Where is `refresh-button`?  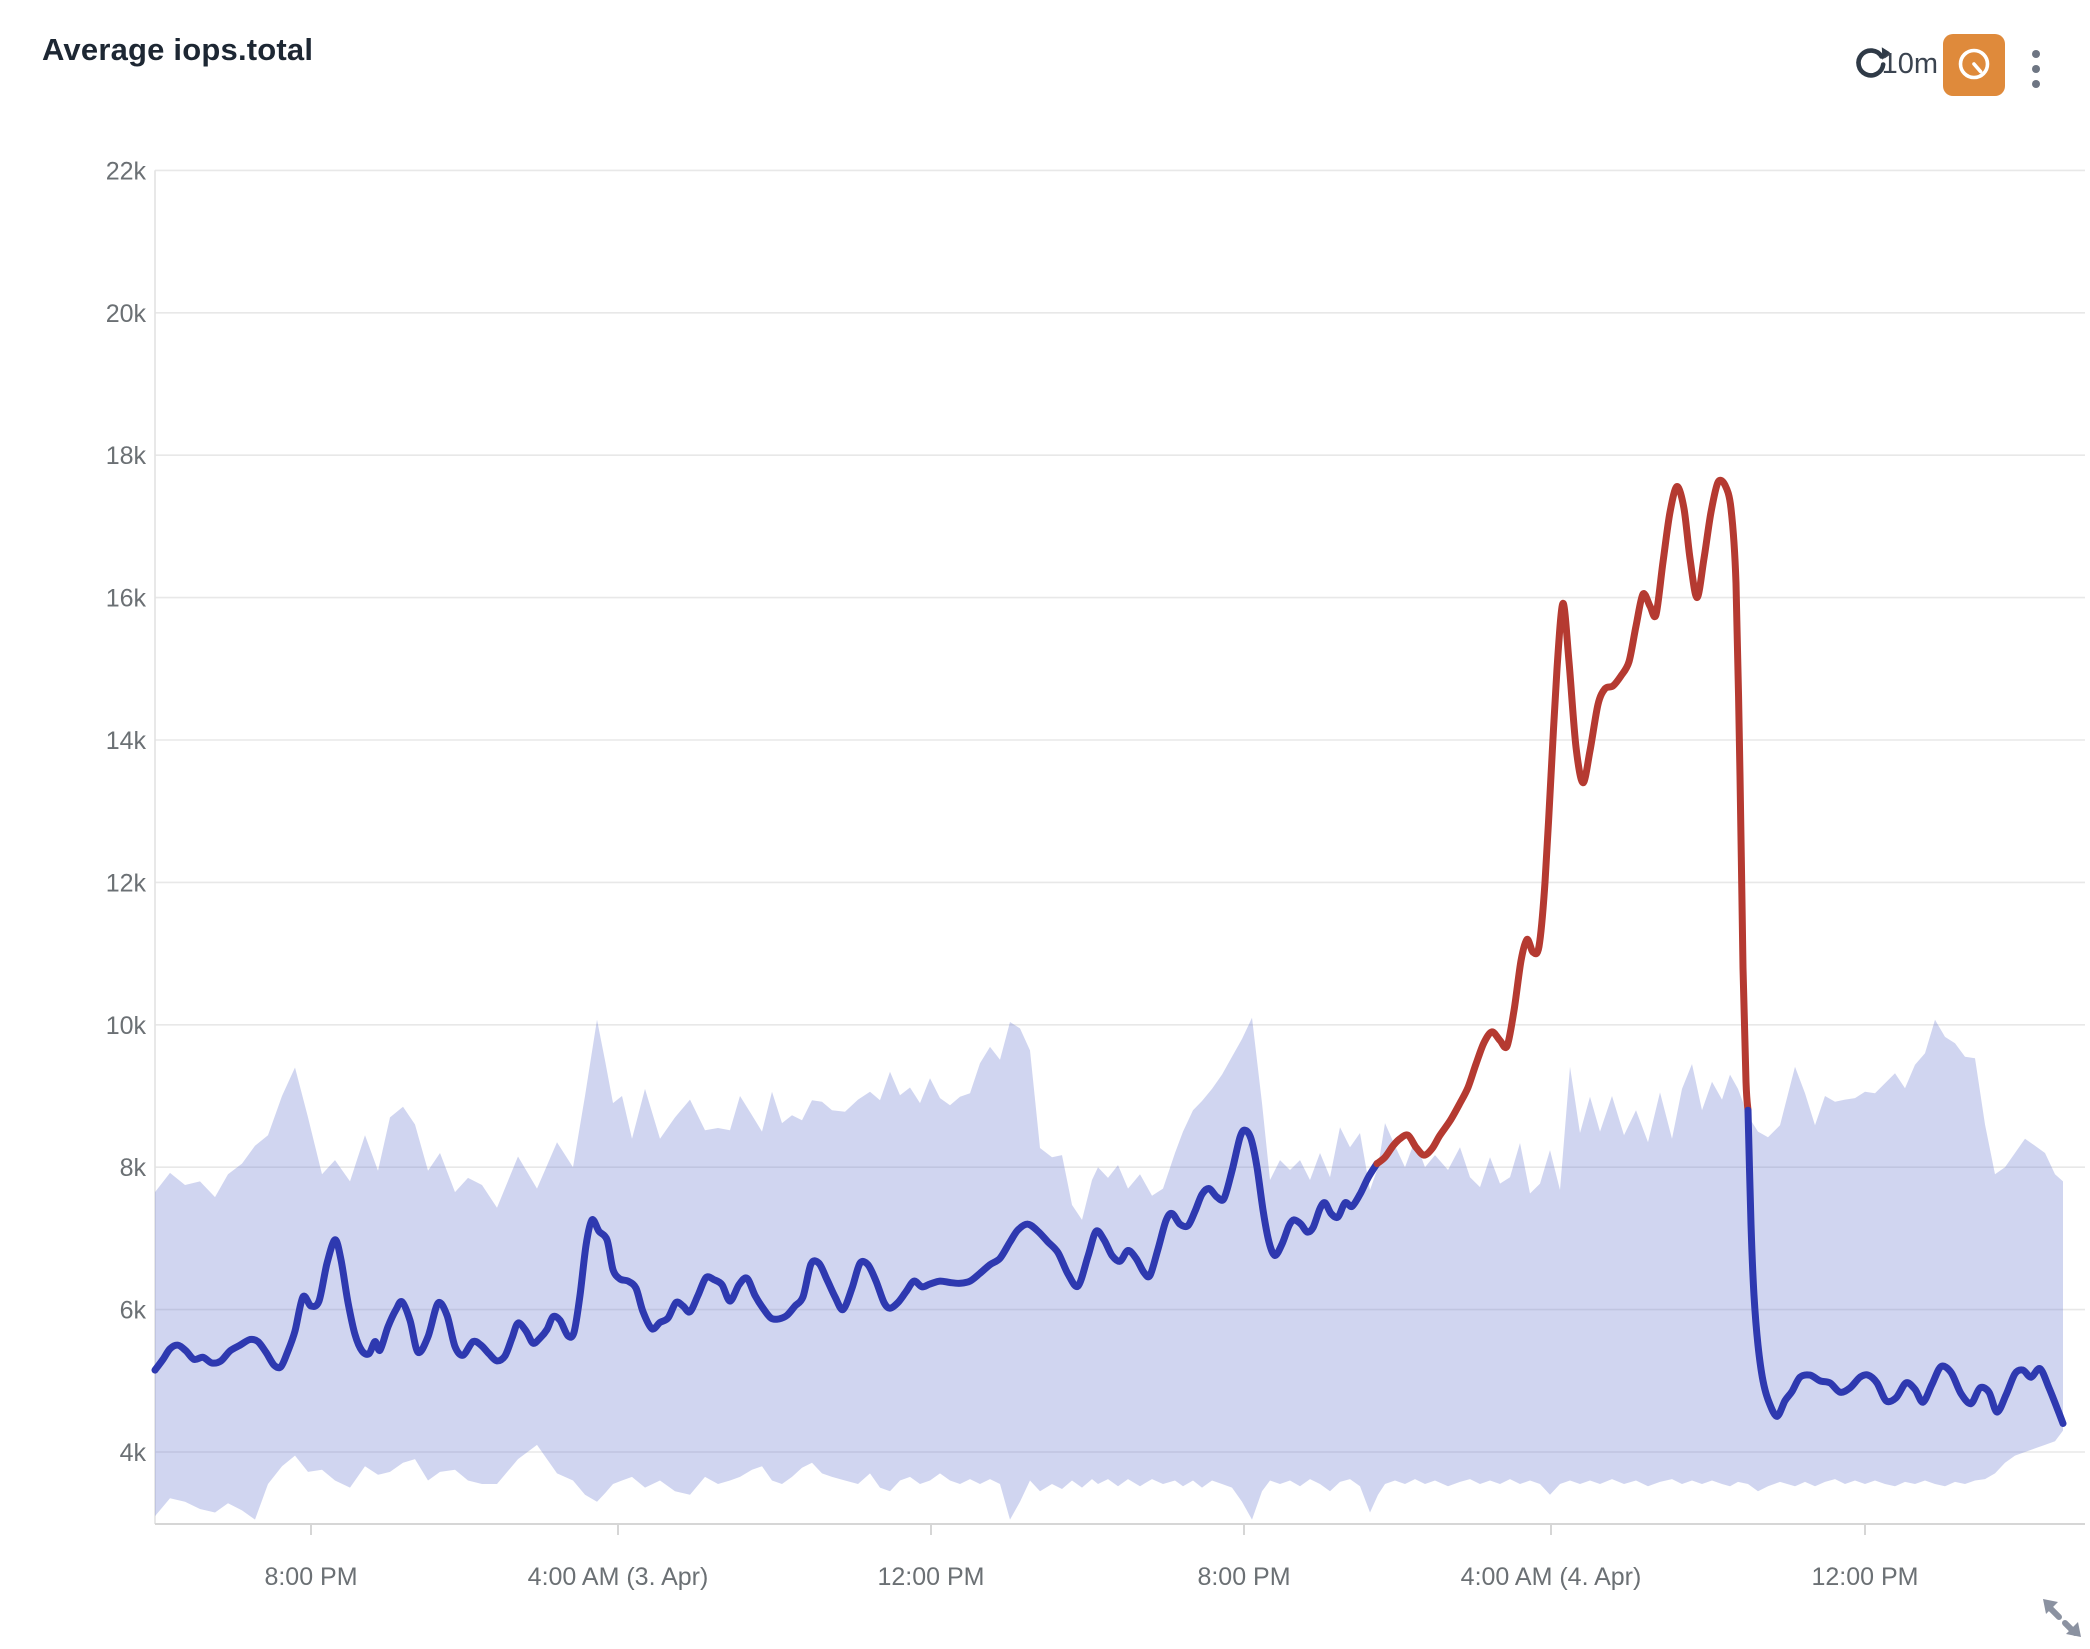
refresh-button is located at coordinates (1871, 63).